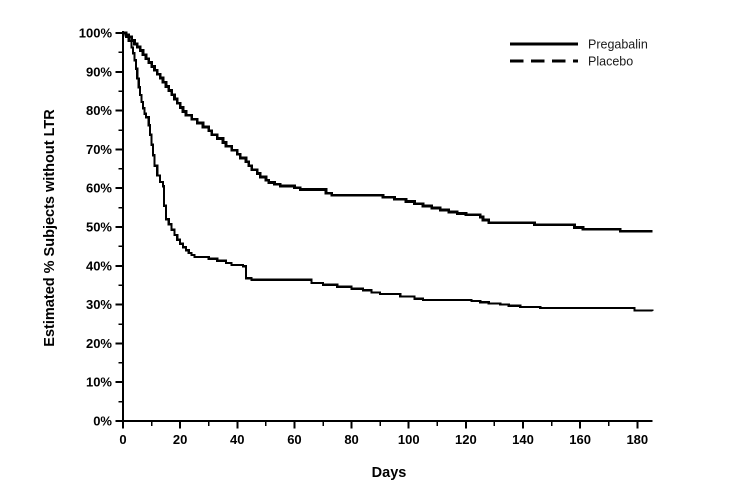 This screenshot has width=752, height=498. I want to click on y-tick-label: 60%, so click(99, 188).